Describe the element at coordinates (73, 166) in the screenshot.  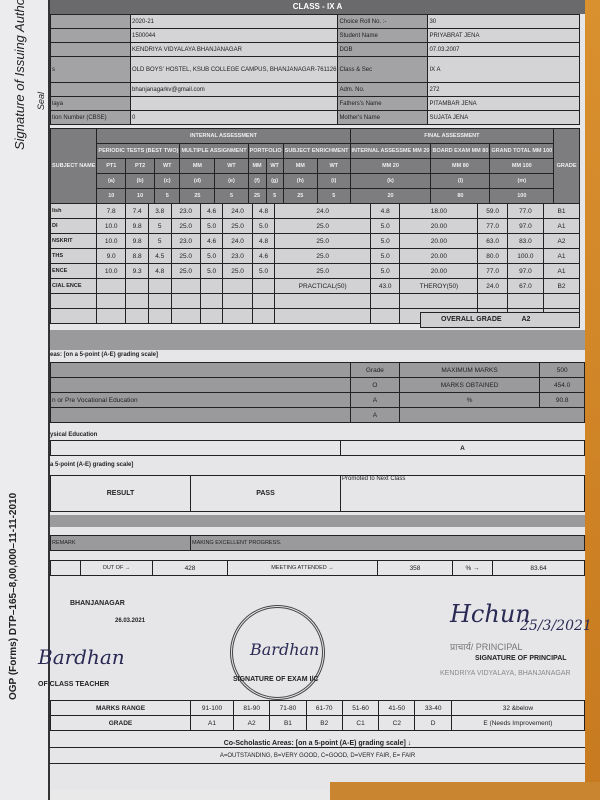
I see `subject-header: SUBJECT NAME` at that location.